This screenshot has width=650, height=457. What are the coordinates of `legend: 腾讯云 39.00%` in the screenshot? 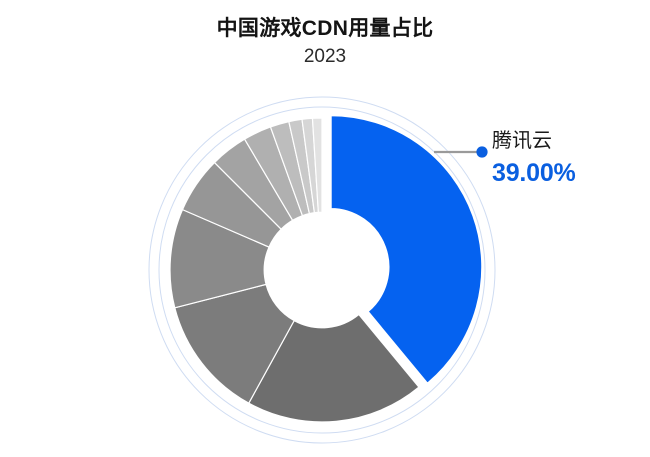 It's located at (567, 158).